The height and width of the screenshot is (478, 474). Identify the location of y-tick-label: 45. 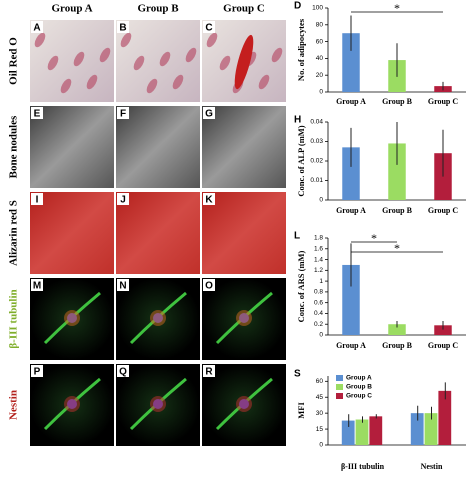
(320, 397).